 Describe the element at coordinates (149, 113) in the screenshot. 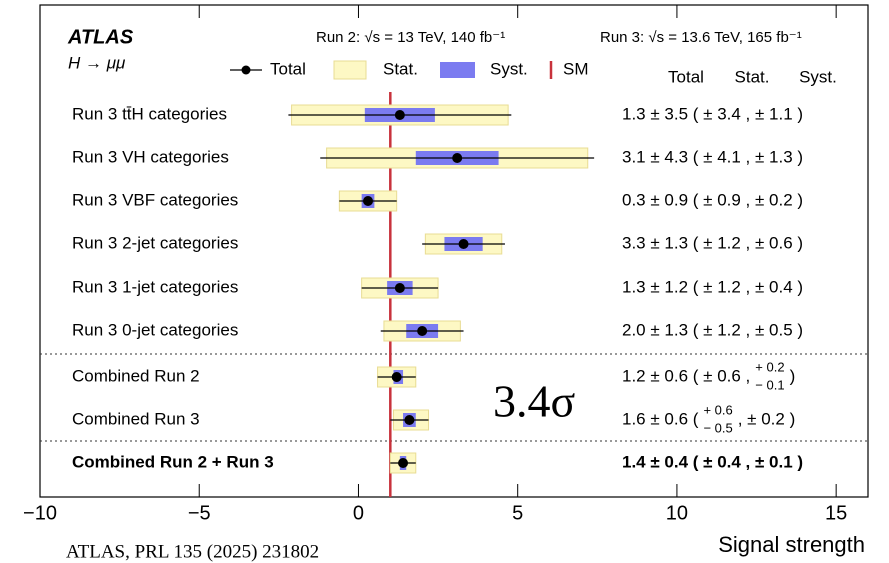

I see `row-label: Run 3 tt̄H categories` at that location.